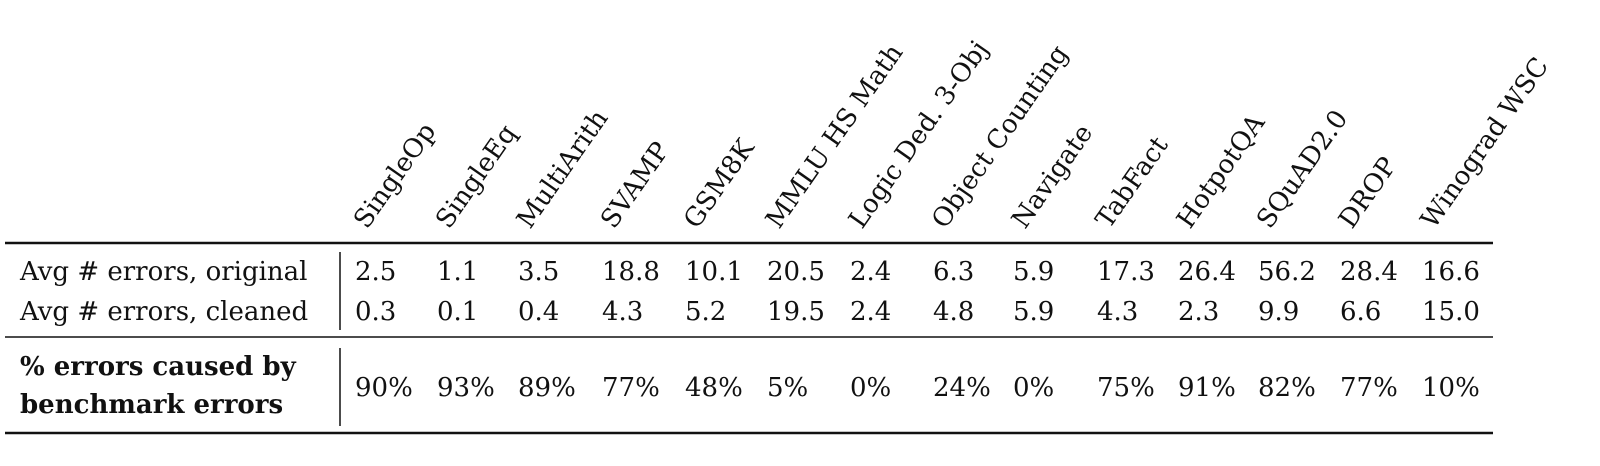 The image size is (1600, 466). Describe the element at coordinates (796, 312) in the screenshot. I see `cell: 19.5` at that location.